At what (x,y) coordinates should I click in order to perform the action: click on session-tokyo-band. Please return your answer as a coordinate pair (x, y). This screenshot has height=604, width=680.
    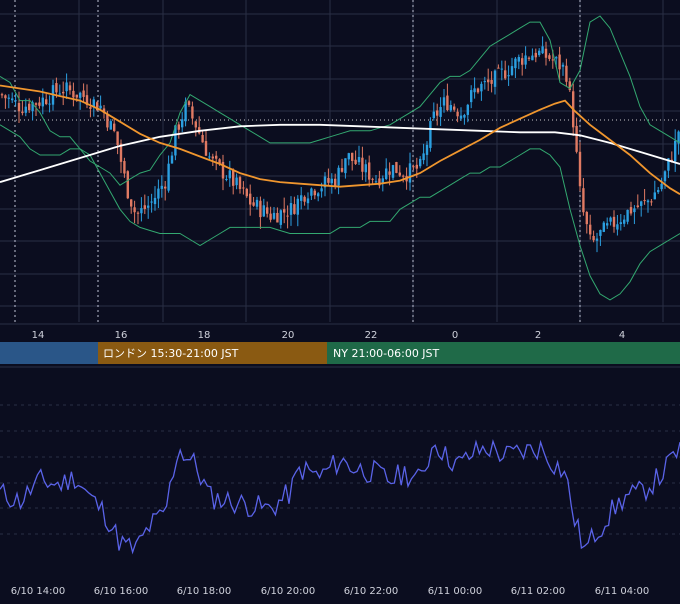
    Looking at the image, I should click on (49, 353).